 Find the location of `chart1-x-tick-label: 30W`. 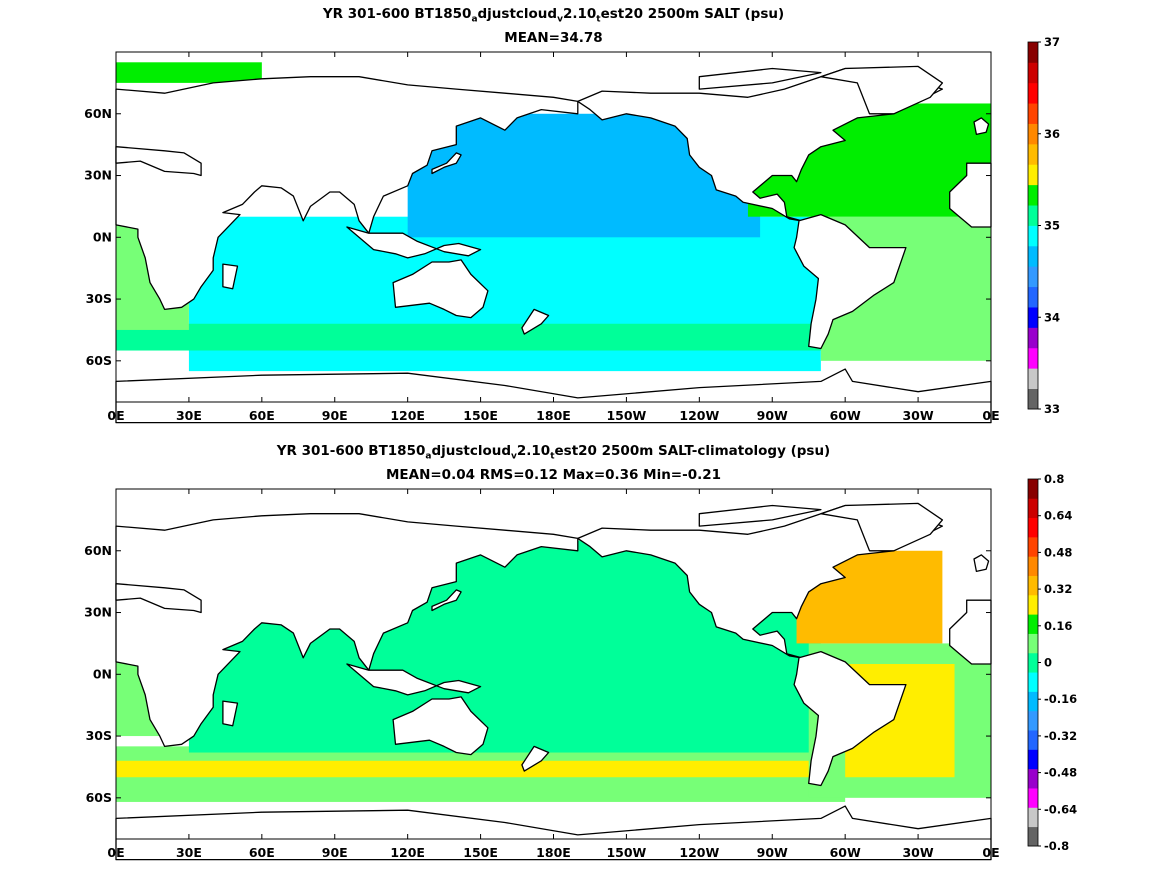

chart1-x-tick-label: 30W is located at coordinates (917, 415).